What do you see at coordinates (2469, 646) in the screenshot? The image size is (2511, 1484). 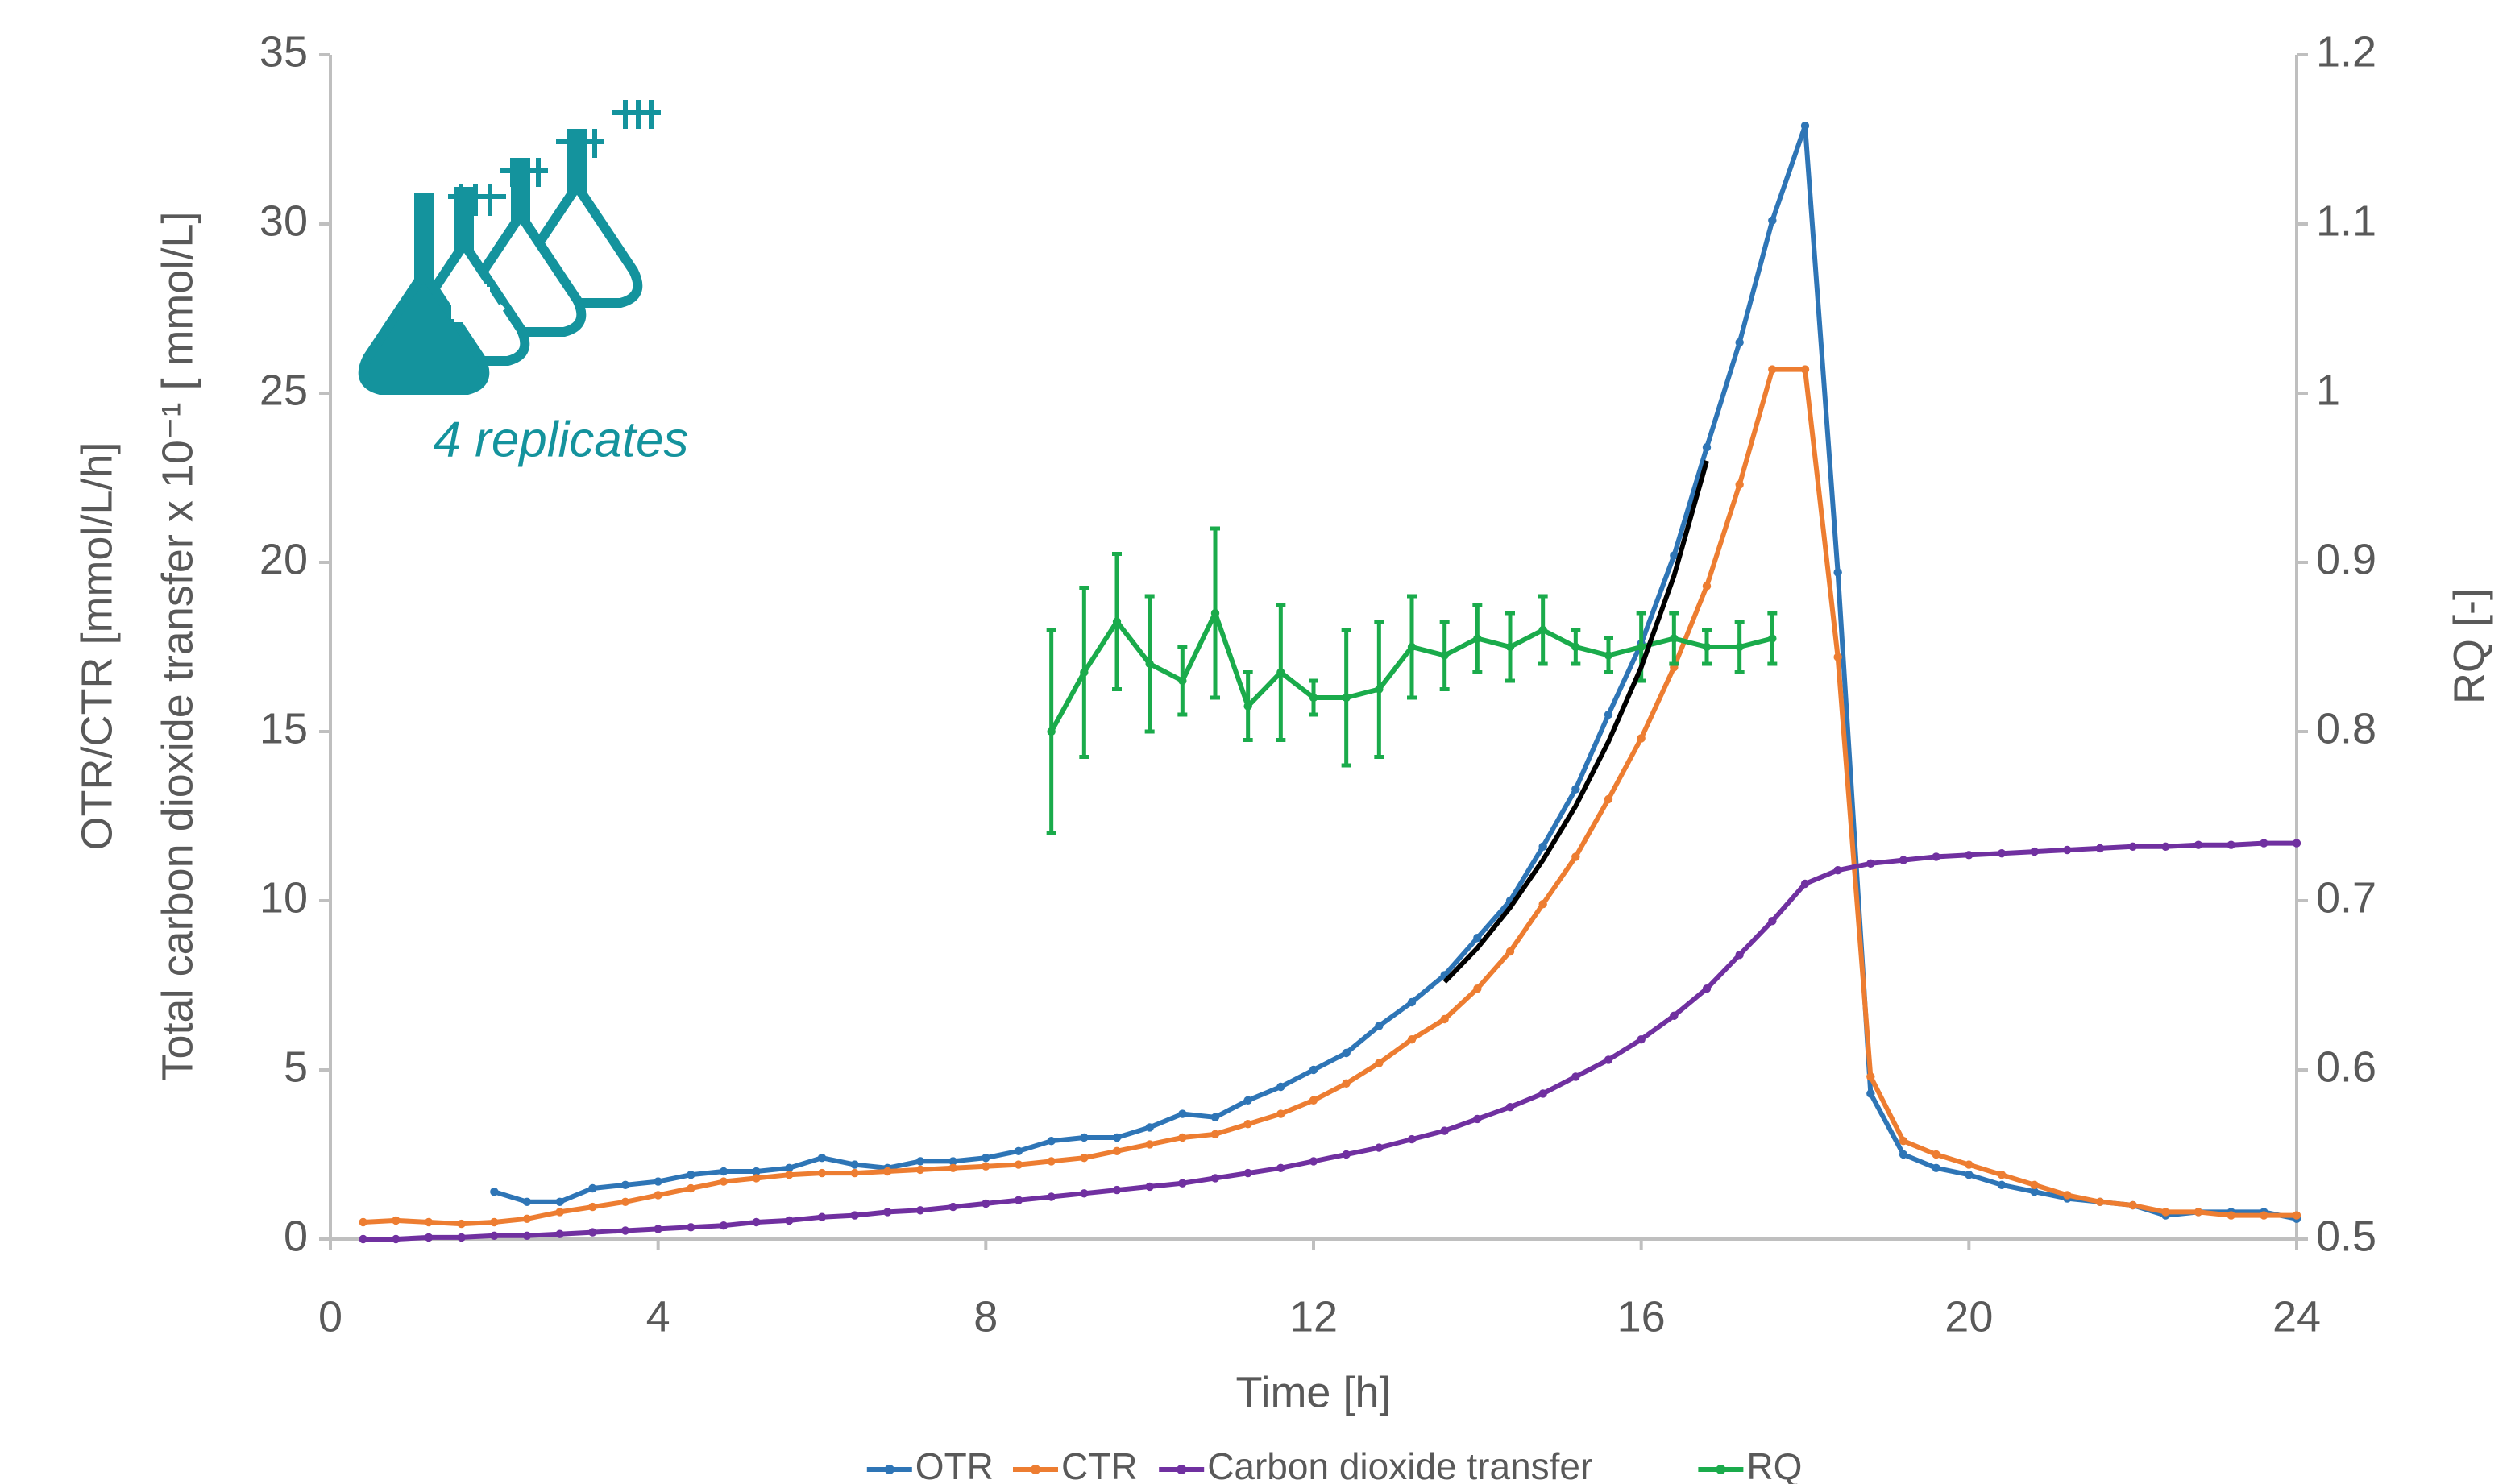 I see `y2-axis-title: RQ [-]` at bounding box center [2469, 646].